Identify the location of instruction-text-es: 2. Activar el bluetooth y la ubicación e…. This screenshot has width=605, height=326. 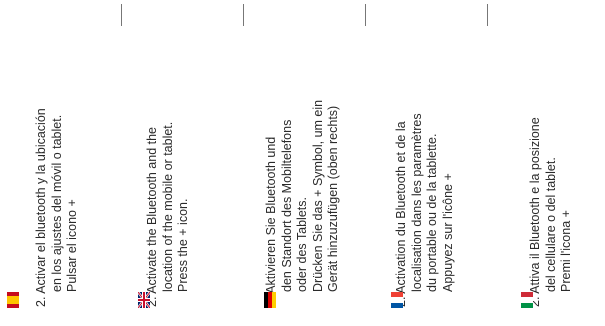
(57, 157).